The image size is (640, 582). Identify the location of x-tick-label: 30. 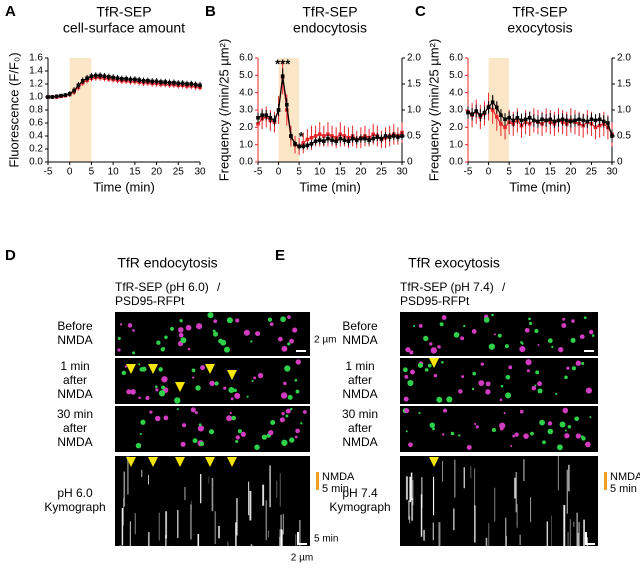
(200, 172).